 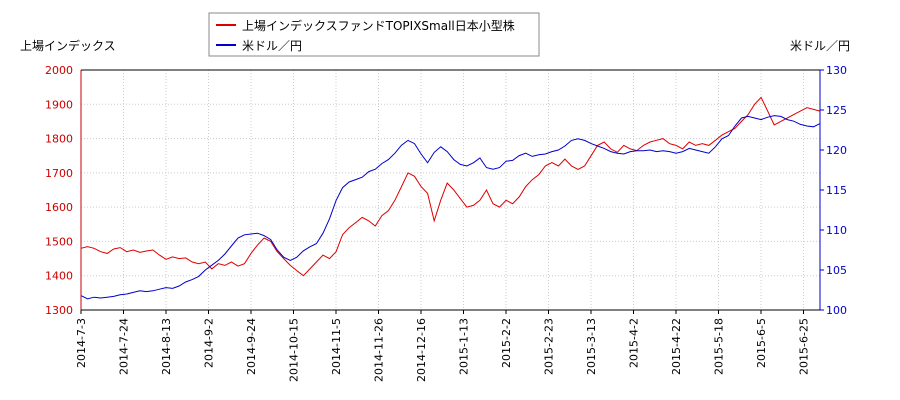 I want to click on x-tick-label: 2014-9-2, so click(x=209, y=343).